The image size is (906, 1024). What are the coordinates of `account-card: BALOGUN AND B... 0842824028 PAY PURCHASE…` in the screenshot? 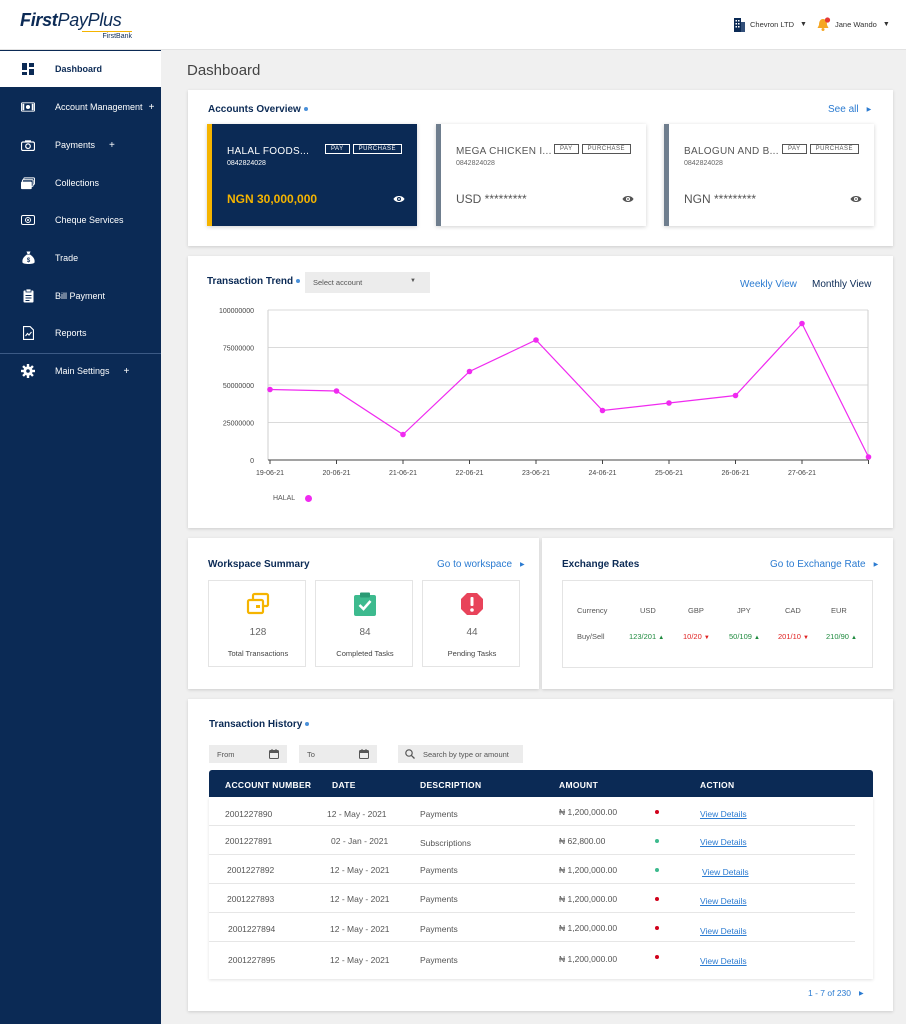 It's located at (769, 175).